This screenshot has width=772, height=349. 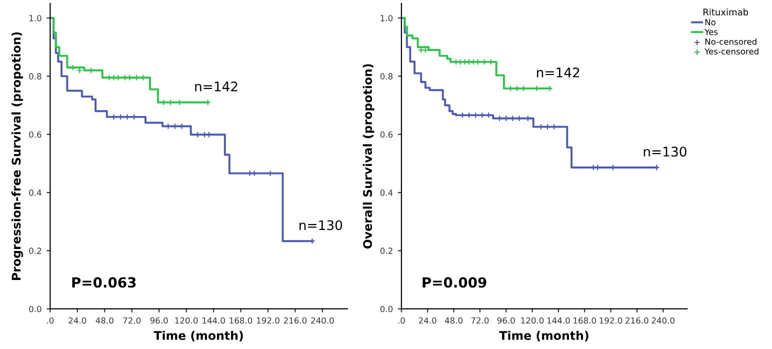 What do you see at coordinates (731, 51) in the screenshot?
I see `legend-label: Yes-censored` at bounding box center [731, 51].